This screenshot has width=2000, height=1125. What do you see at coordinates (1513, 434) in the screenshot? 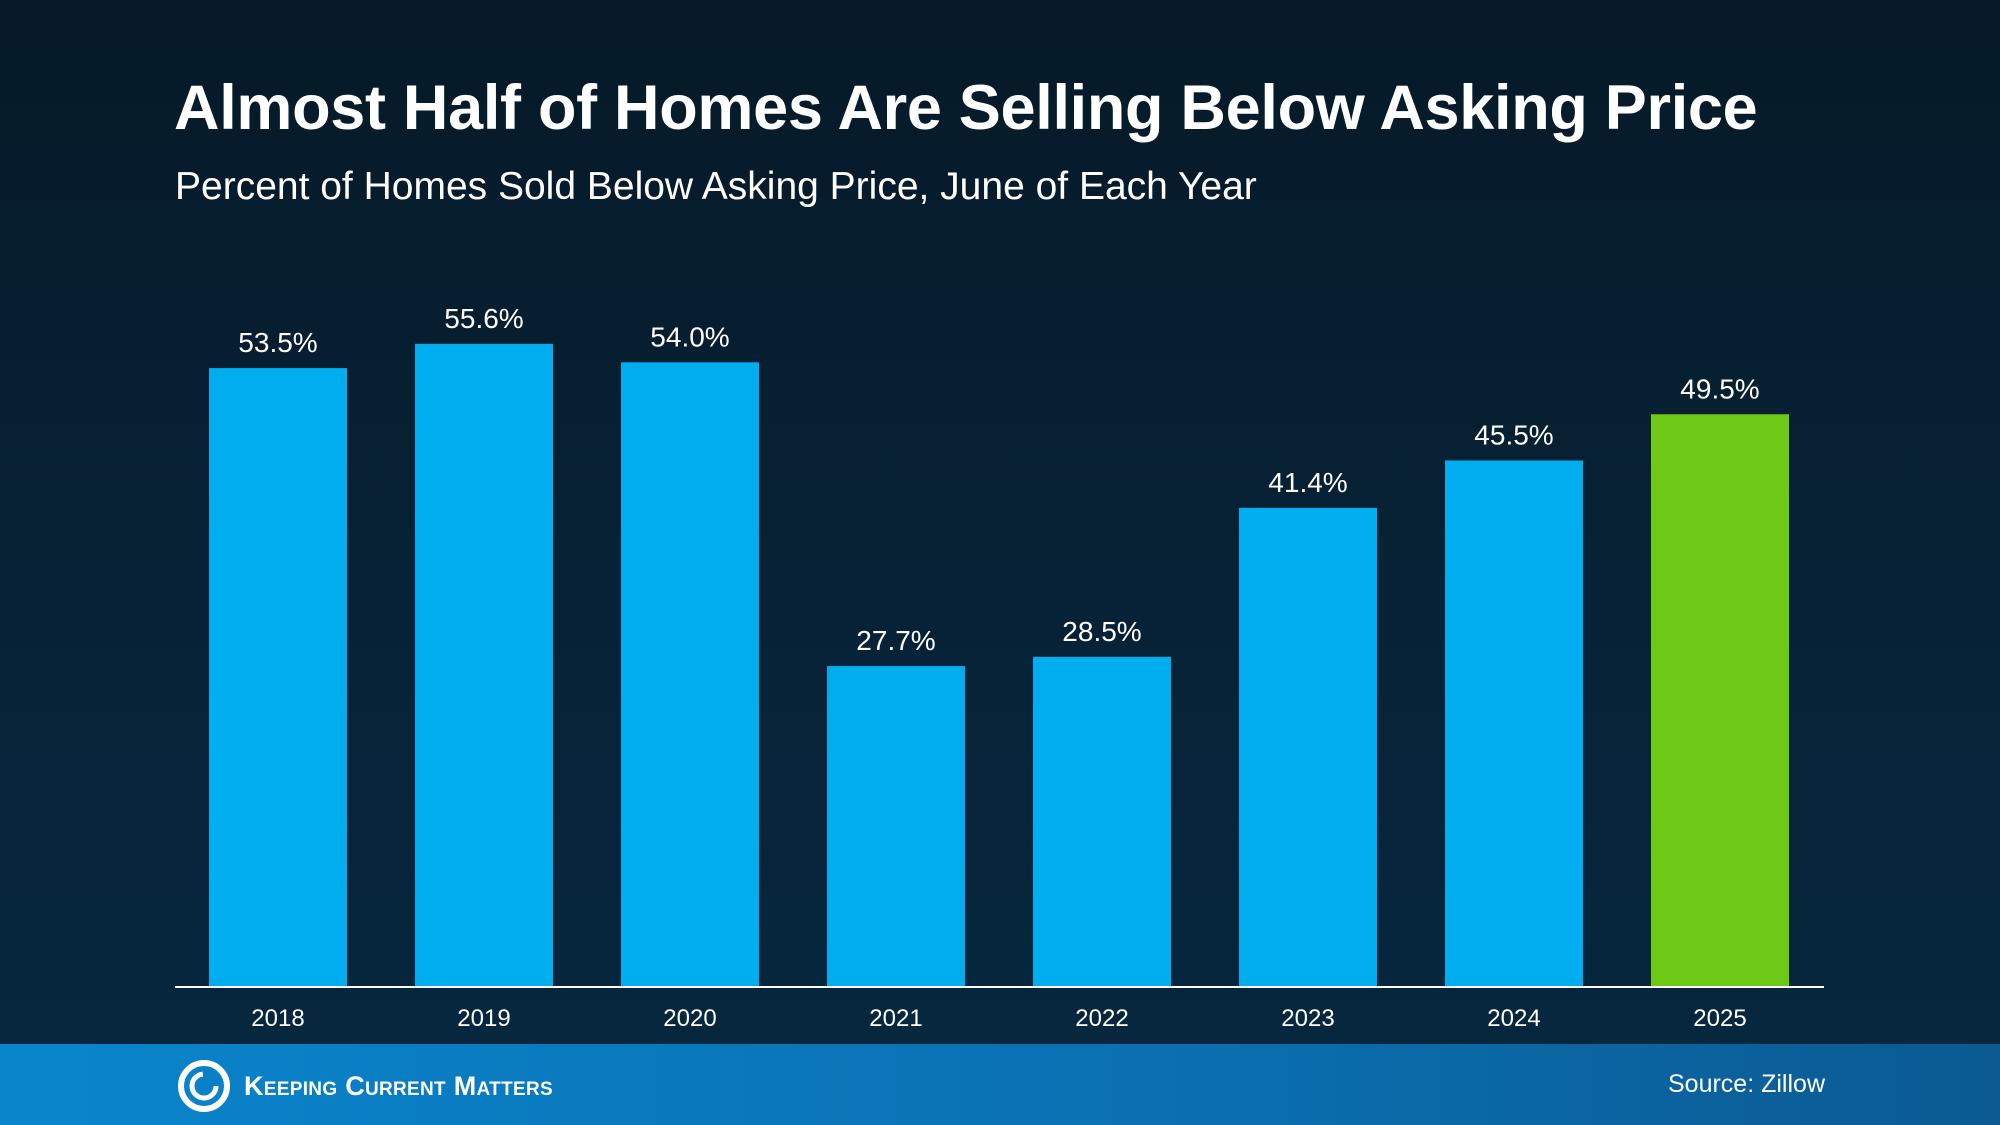
I see `data-label-2024: 45.5%` at bounding box center [1513, 434].